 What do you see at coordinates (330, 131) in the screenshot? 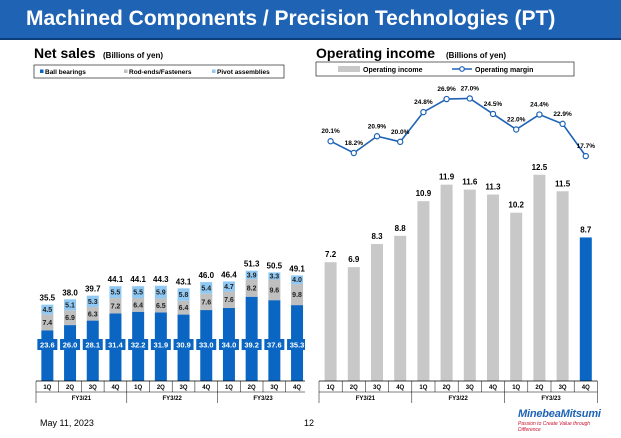
I see `operating-margin-label-0: 20.1%` at bounding box center [330, 131].